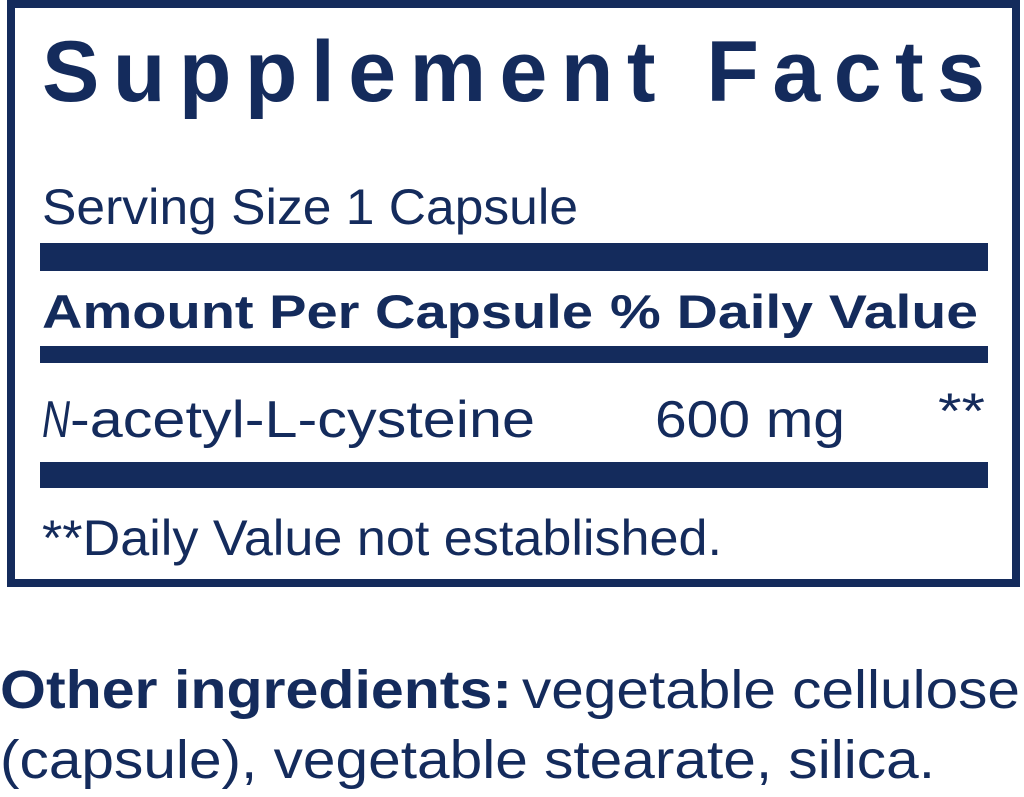 This screenshot has width=1024, height=797. Describe the element at coordinates (467, 760) in the screenshot. I see `other-ingredients-line2: (capsule), vegetable stearate, silica.` at that location.